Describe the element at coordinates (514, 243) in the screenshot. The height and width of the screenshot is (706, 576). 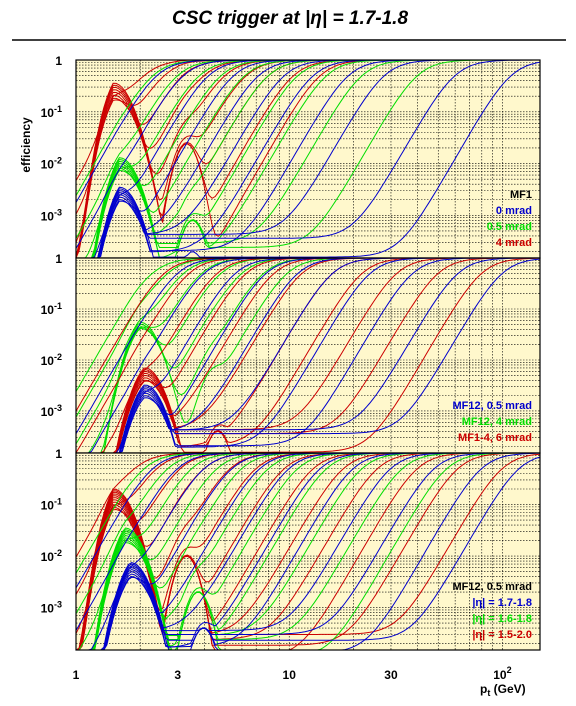
I see `legend-entry: 4 mrad` at that location.